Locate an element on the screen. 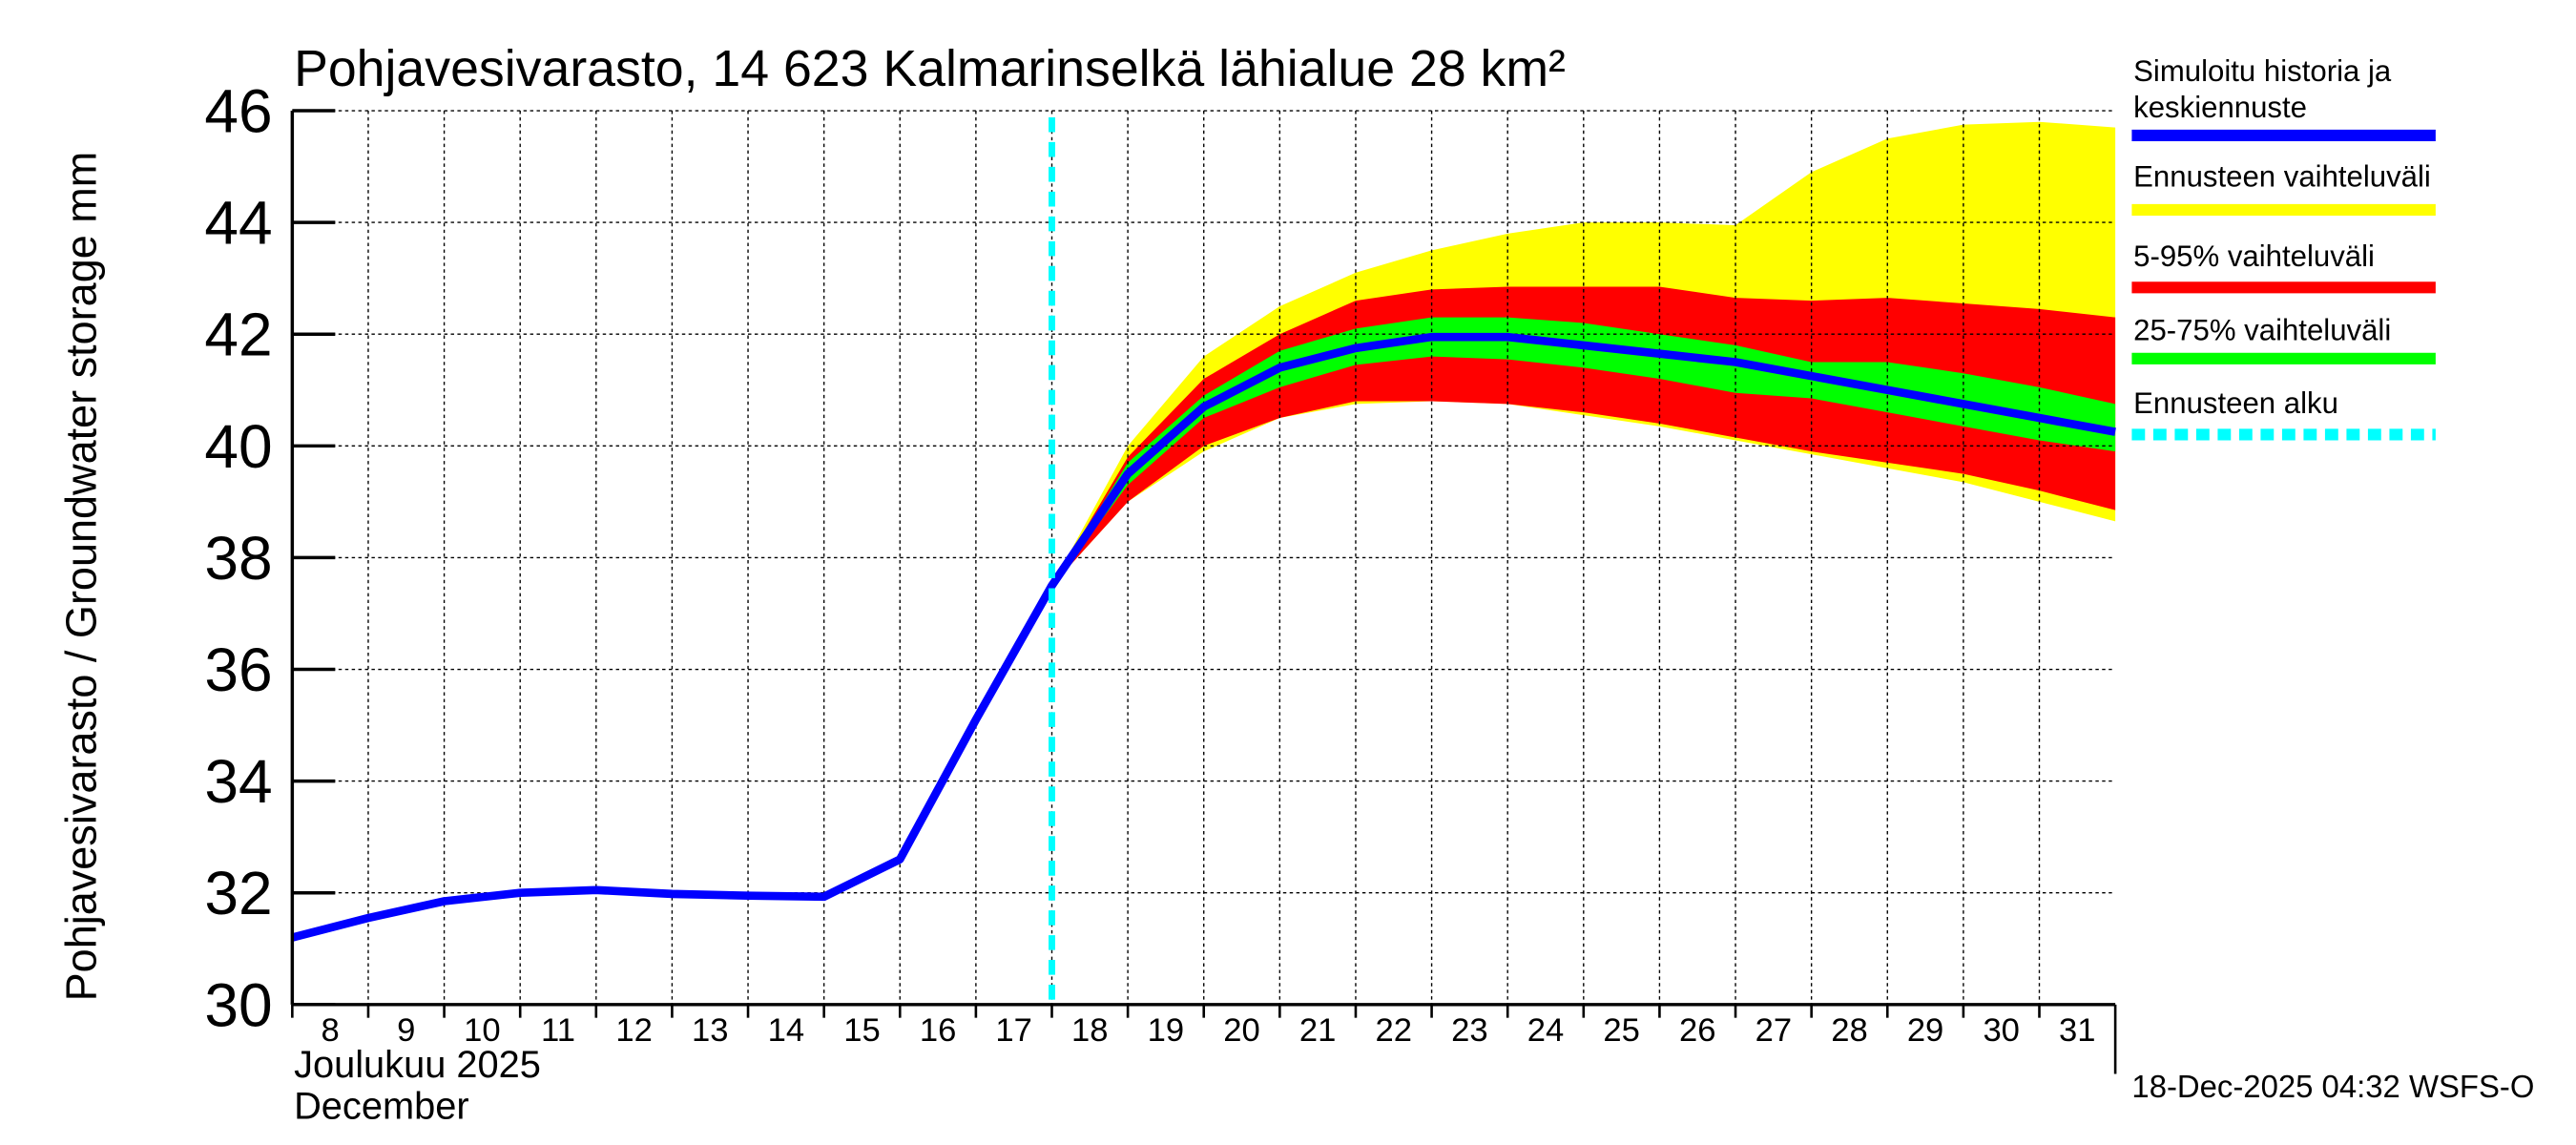  x-tick-label: 29 is located at coordinates (1925, 1030).